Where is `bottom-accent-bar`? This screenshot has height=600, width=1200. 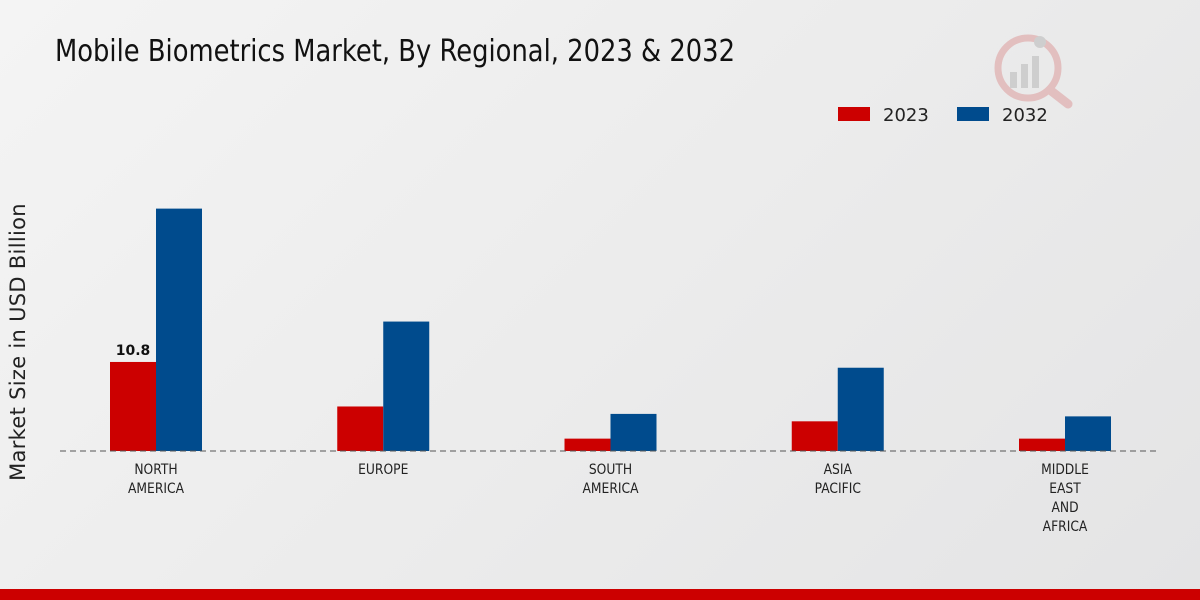
bottom-accent-bar is located at coordinates (600, 594).